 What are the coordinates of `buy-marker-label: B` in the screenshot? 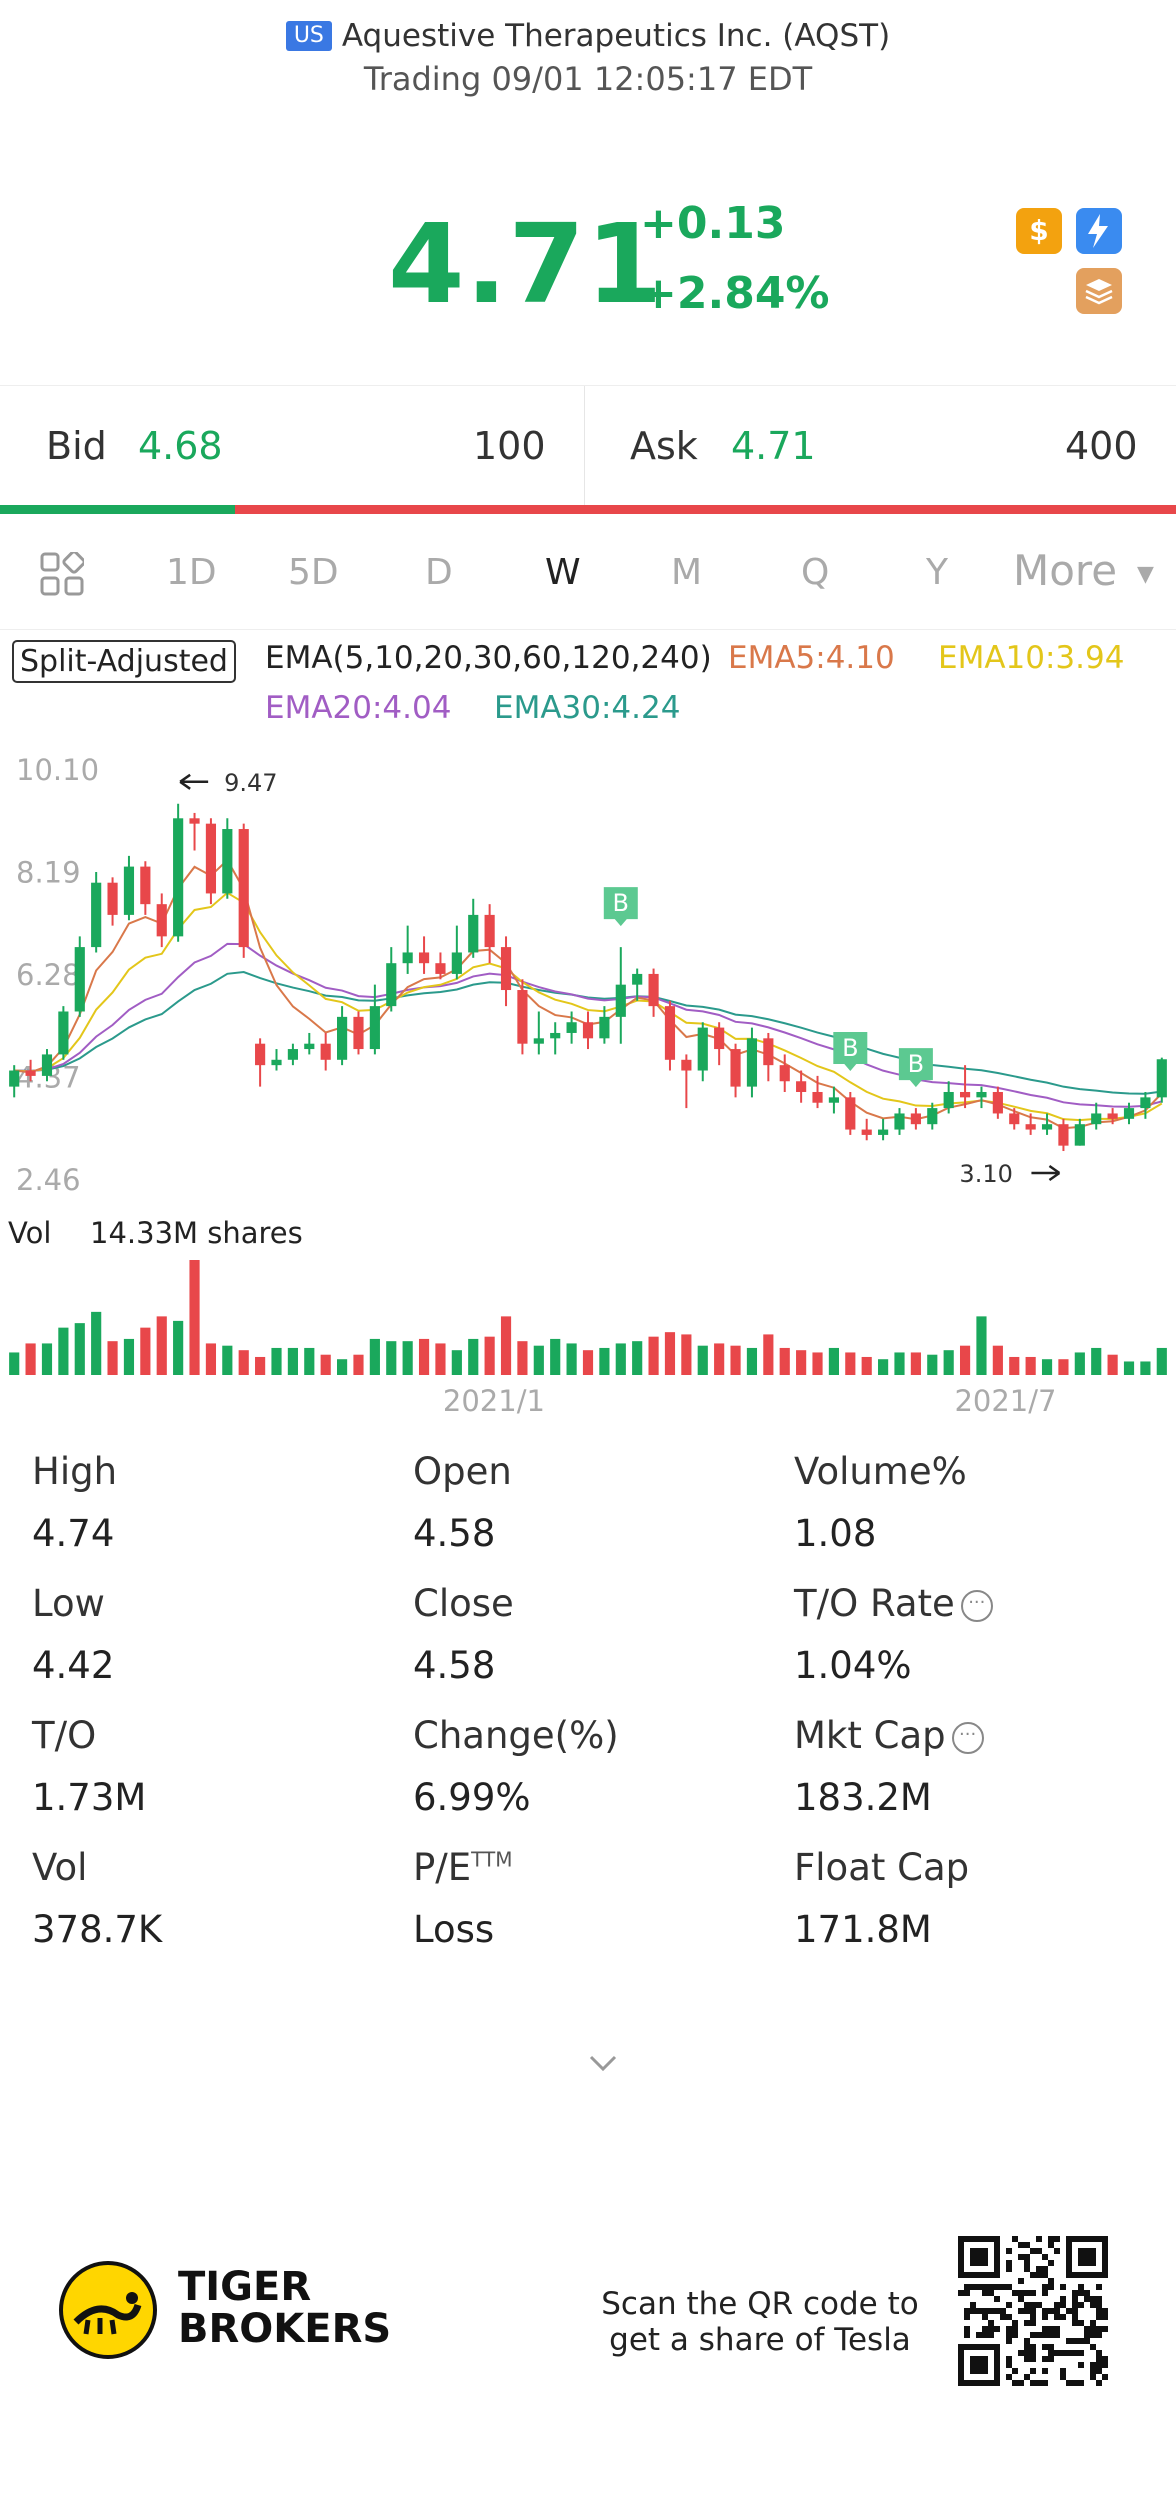 It's located at (916, 1064).